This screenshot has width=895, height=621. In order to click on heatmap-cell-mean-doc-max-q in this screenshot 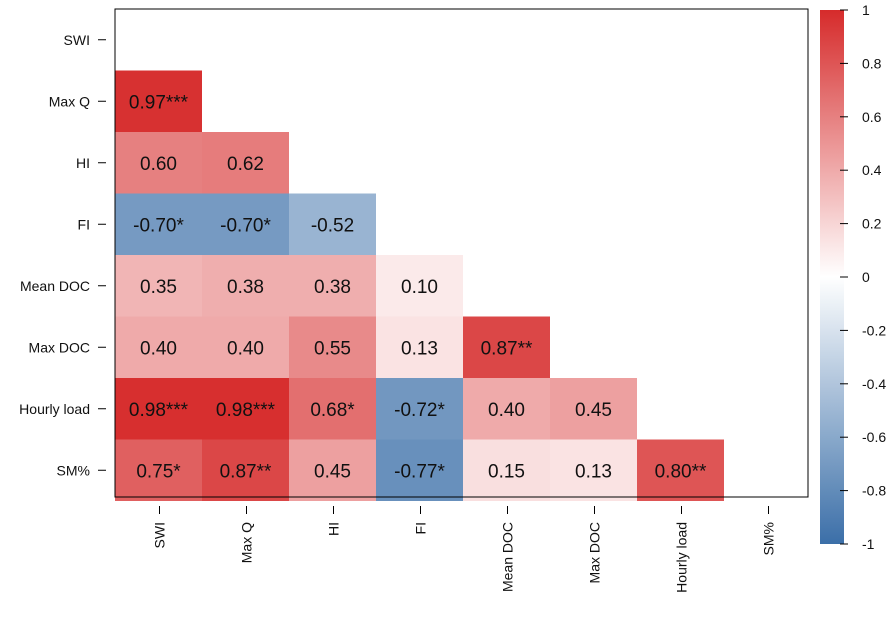, I will do `click(245, 286)`.